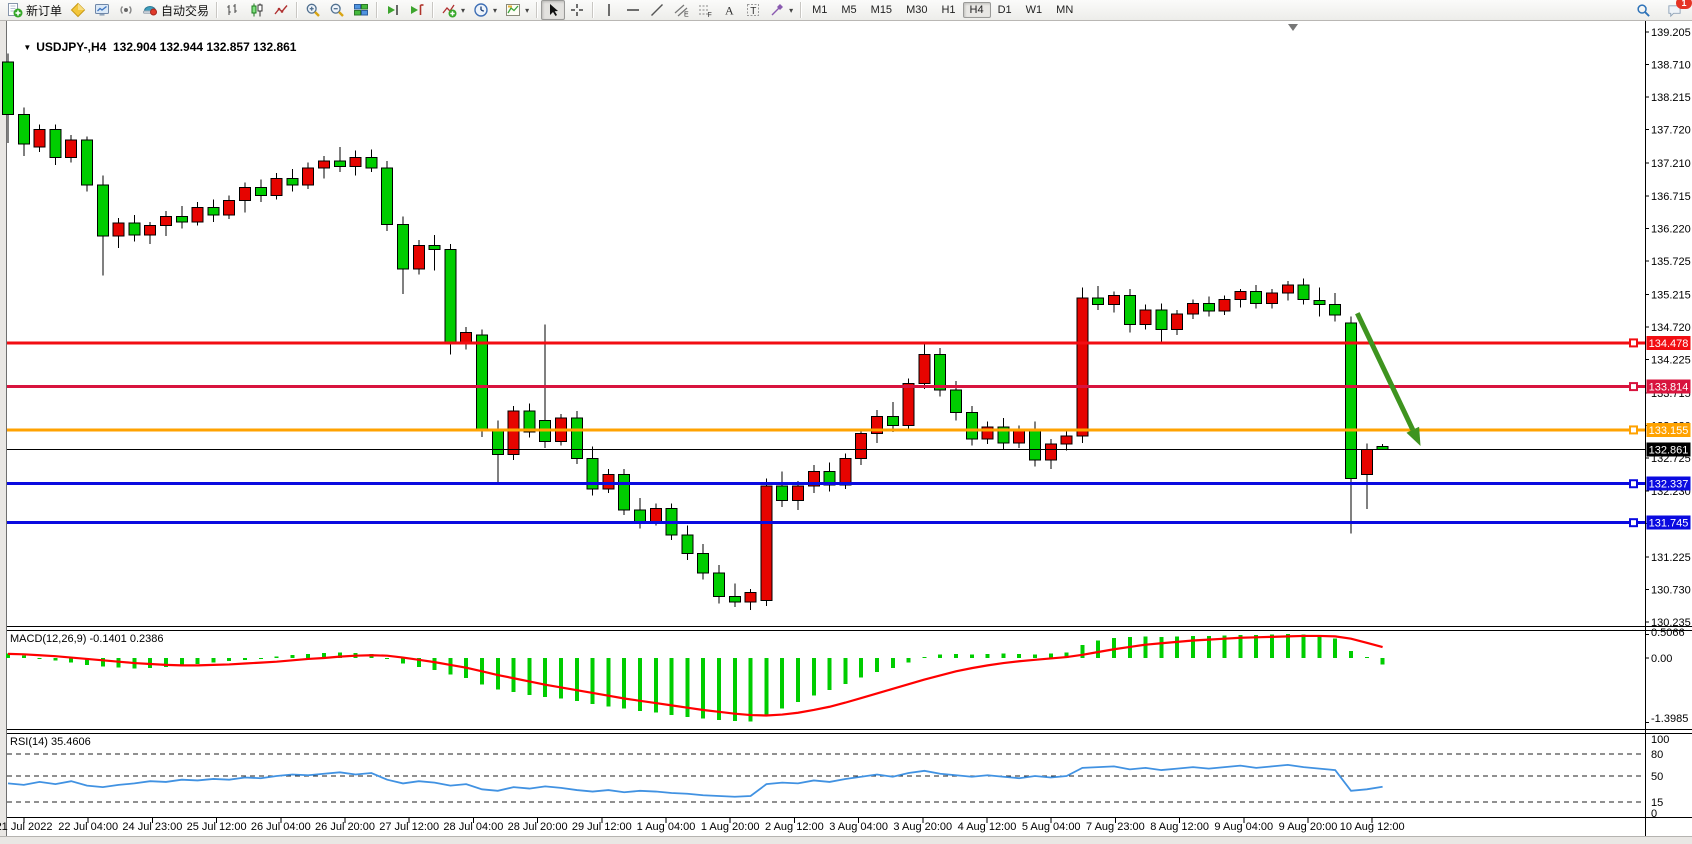 The image size is (1692, 844). What do you see at coordinates (48, 639) in the screenshot?
I see `macd-name: MACD(12,26,9)` at bounding box center [48, 639].